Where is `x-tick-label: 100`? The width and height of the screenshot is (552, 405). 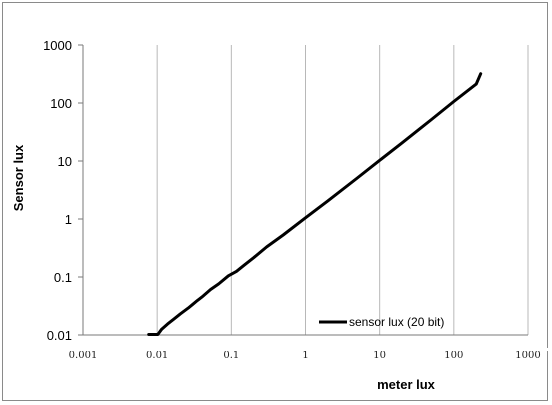 x-tick-label: 100 is located at coordinates (453, 355).